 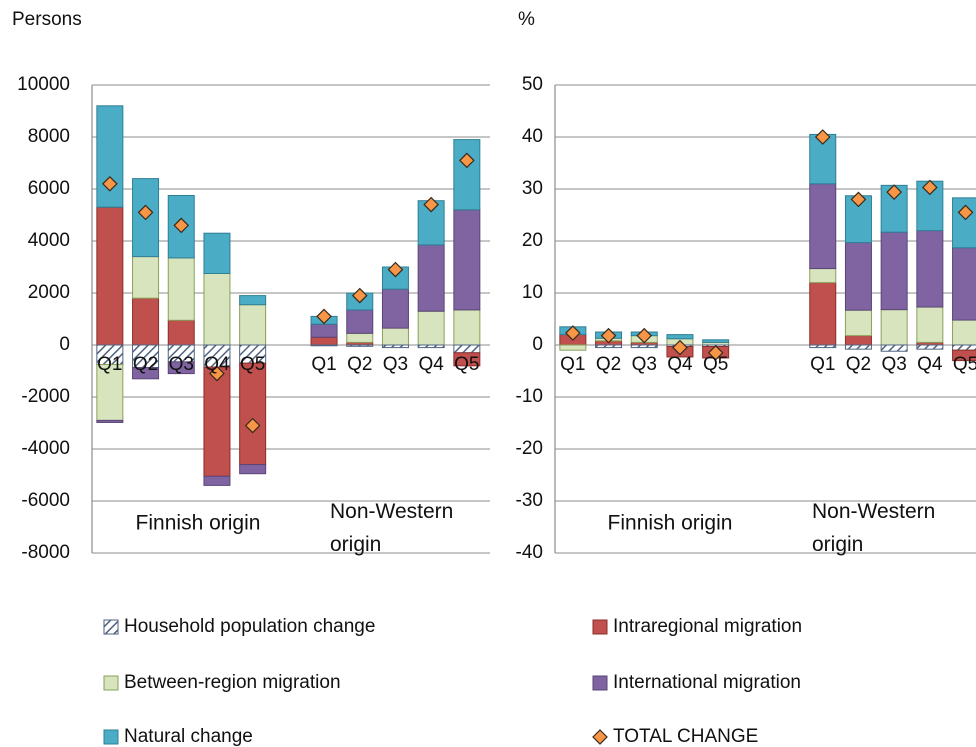 What do you see at coordinates (49, 240) in the screenshot?
I see `y-tick-label: 4000` at bounding box center [49, 240].